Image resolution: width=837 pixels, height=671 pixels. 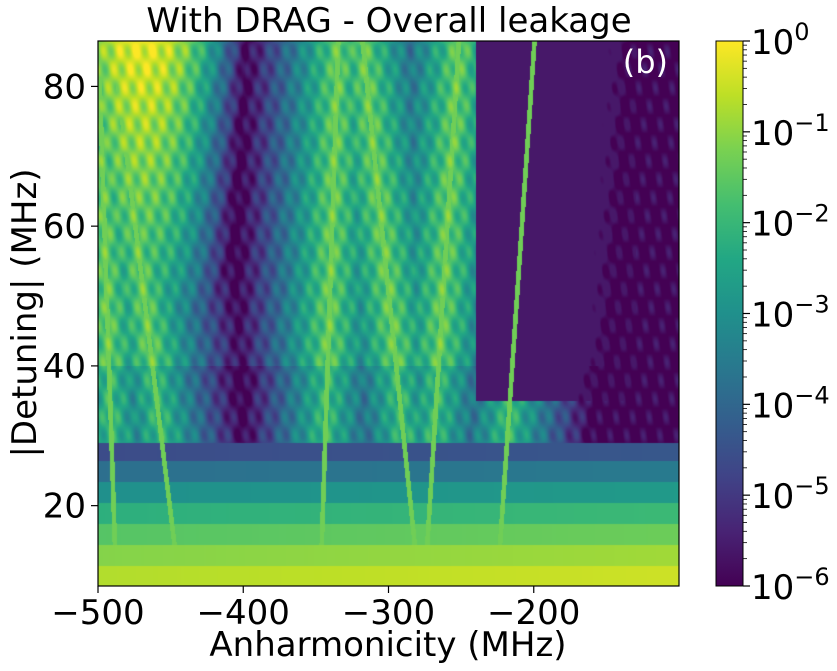 I want to click on colorbar-tick-label: 10⁻⁴, so click(x=790, y=403).